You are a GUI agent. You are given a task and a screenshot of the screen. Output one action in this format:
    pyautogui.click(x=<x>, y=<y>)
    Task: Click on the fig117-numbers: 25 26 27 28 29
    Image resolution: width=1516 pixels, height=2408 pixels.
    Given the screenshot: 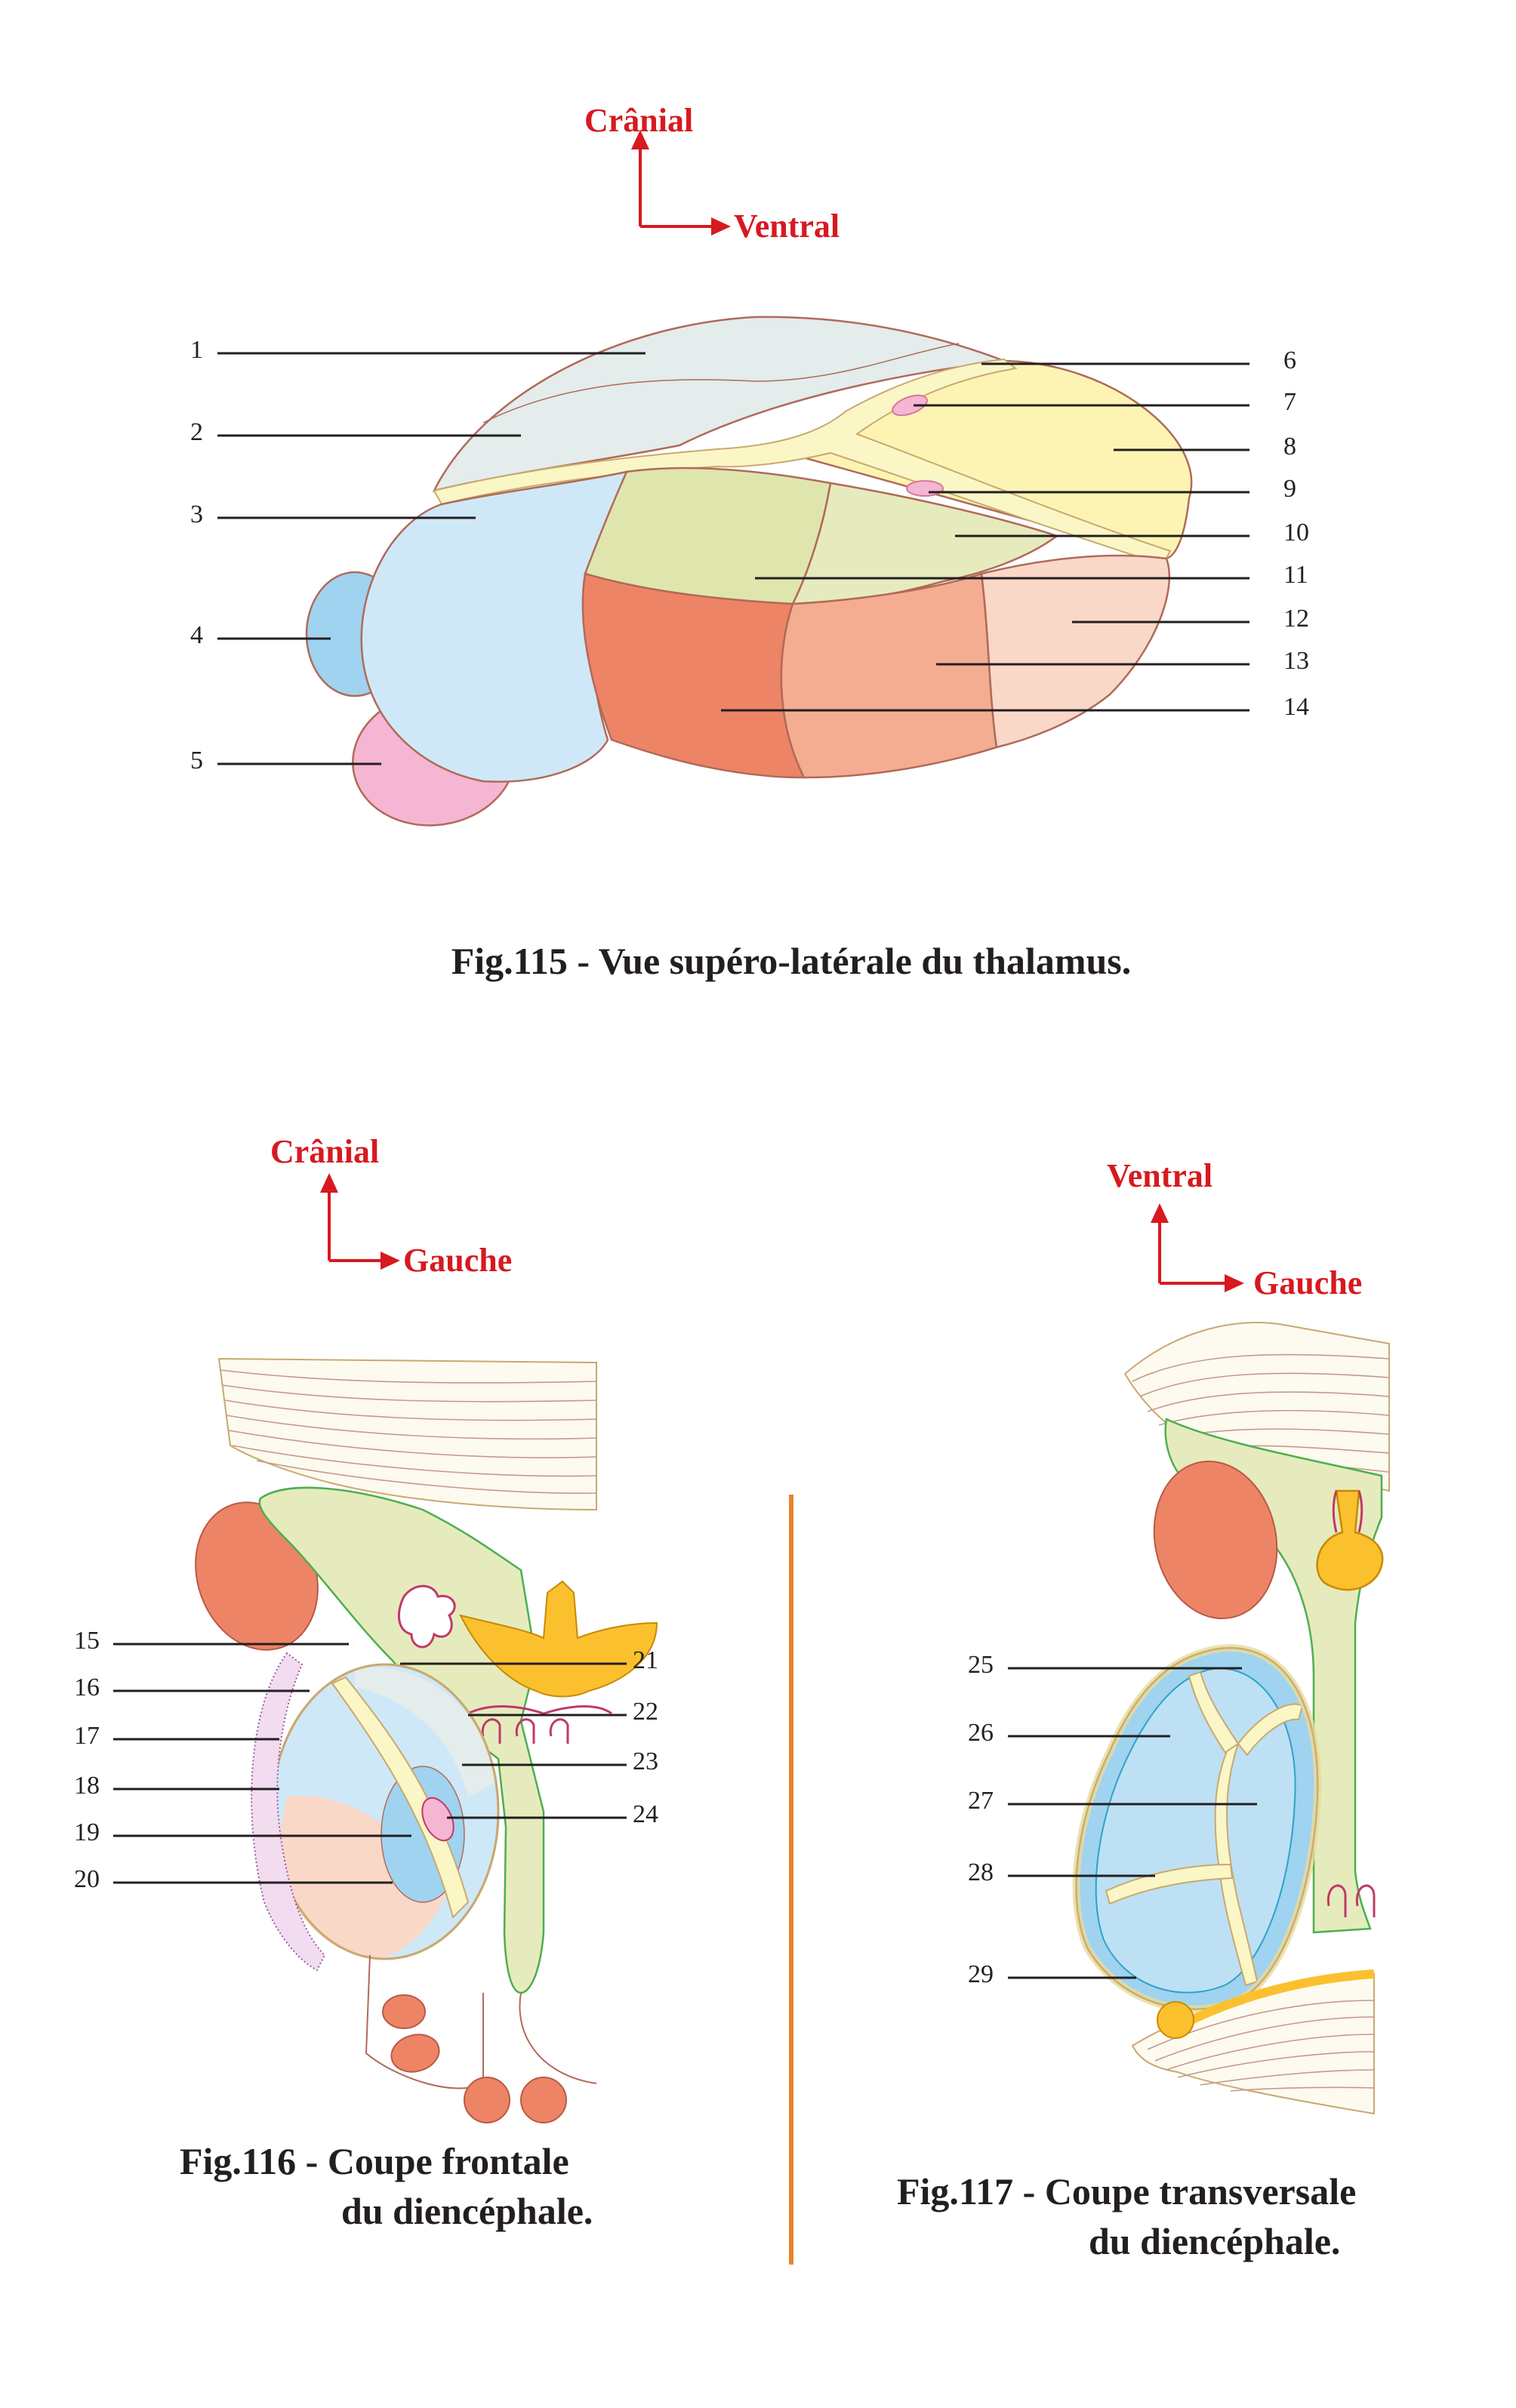 What is the action you would take?
    pyautogui.click(x=981, y=1820)
    